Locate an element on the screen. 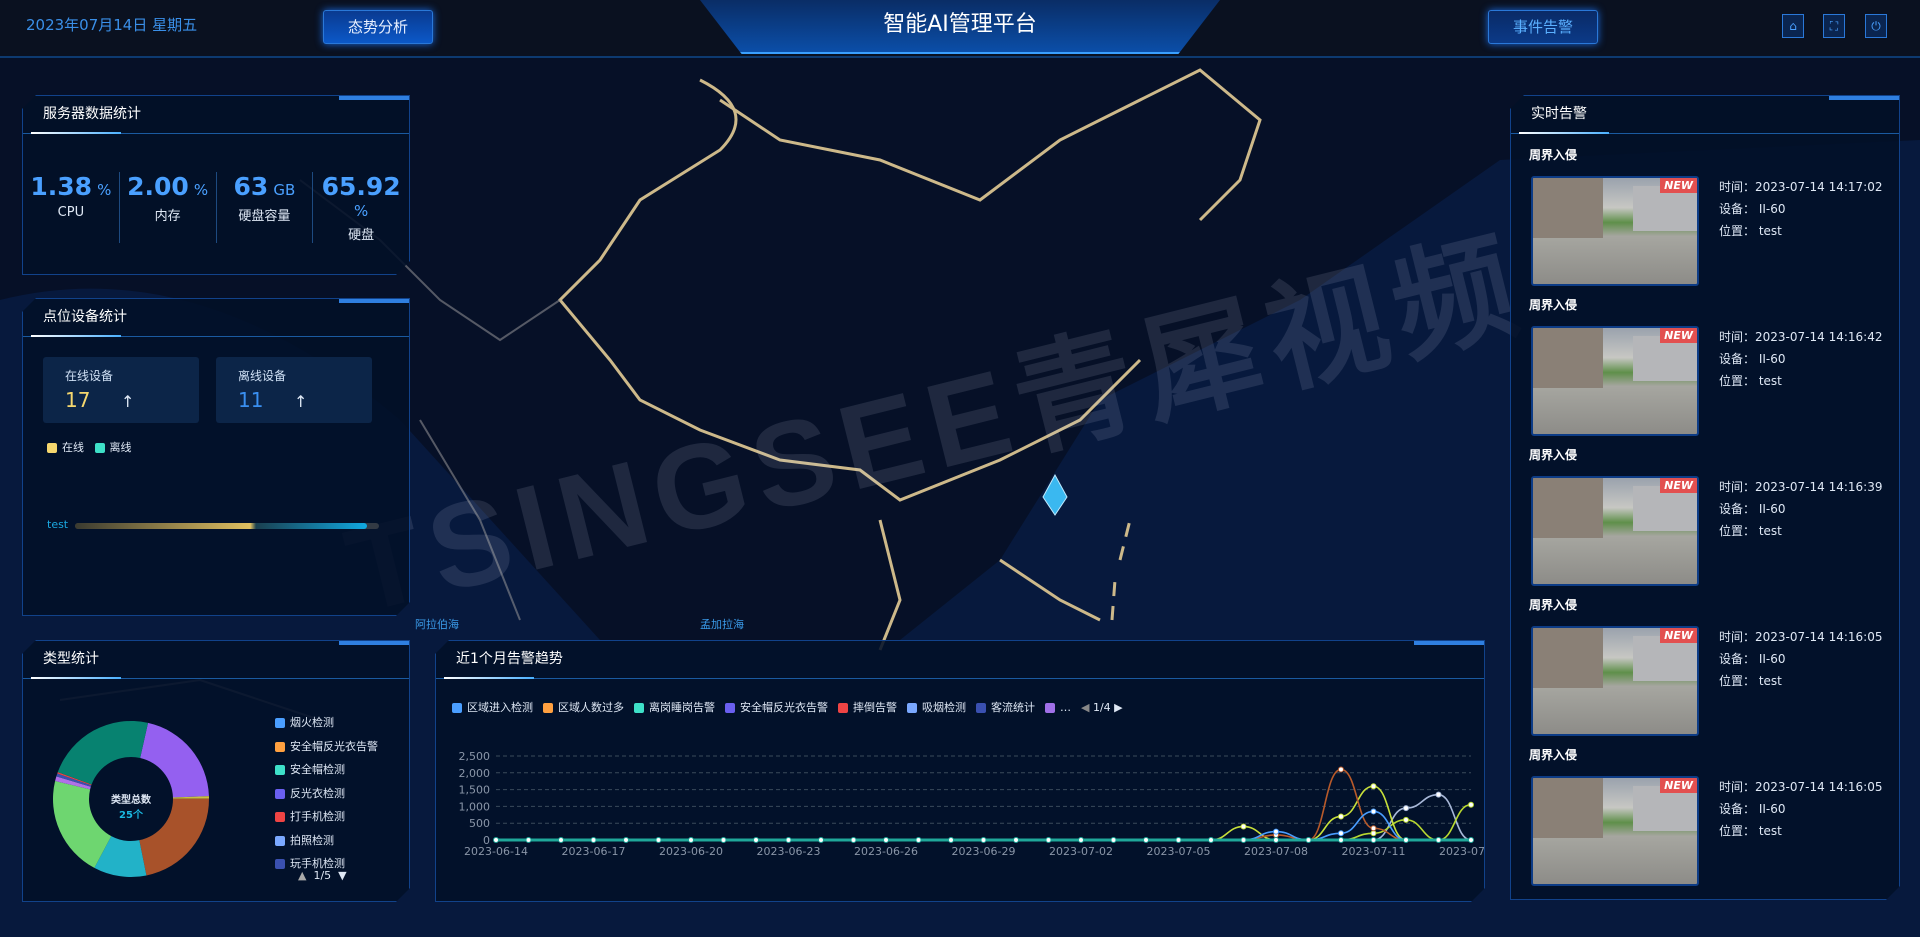 The height and width of the screenshot is (937, 1920). prev-page-icon: ▲ is located at coordinates (302, 875).